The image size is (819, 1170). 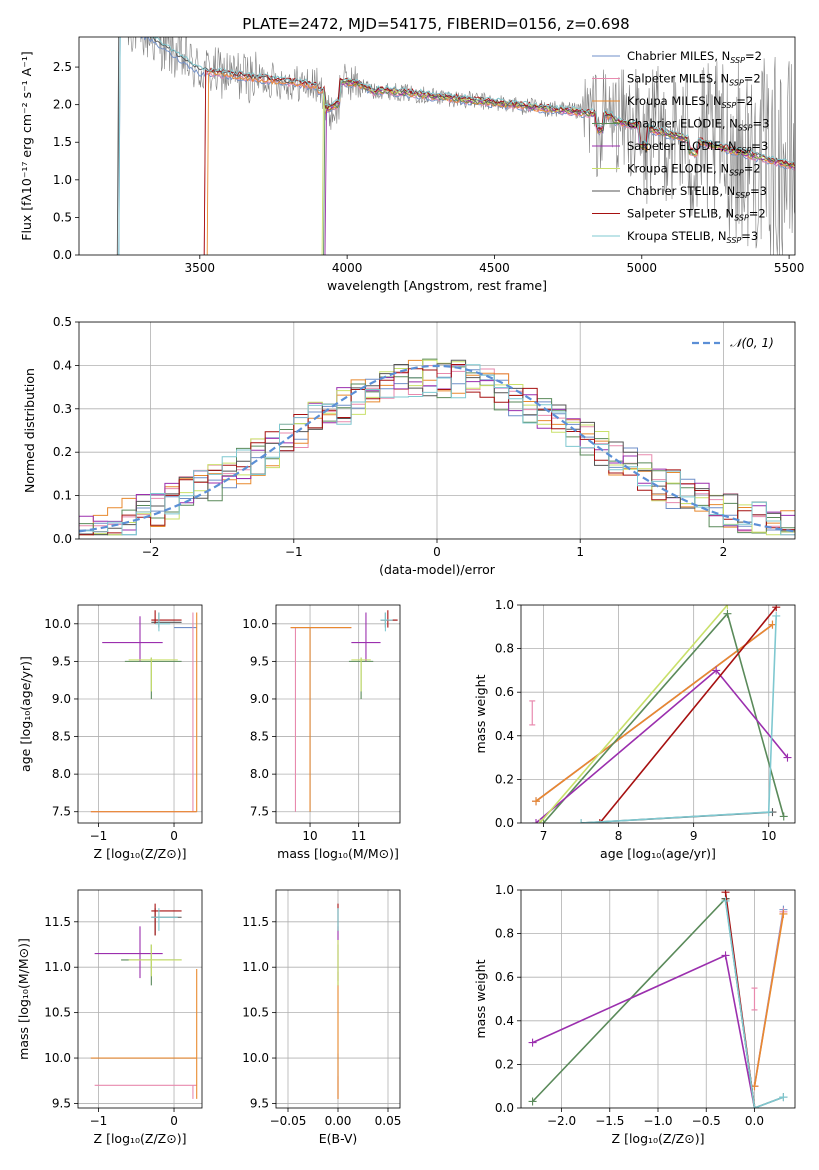 I want to click on spectrum-xtick-label: 4000, so click(x=347, y=268).